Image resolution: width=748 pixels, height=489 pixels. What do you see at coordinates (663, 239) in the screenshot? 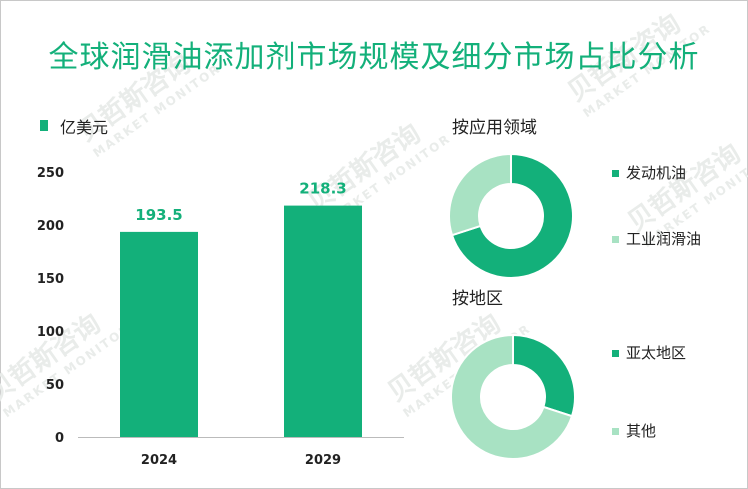
I see `legend-label: 工业润滑油` at bounding box center [663, 239].